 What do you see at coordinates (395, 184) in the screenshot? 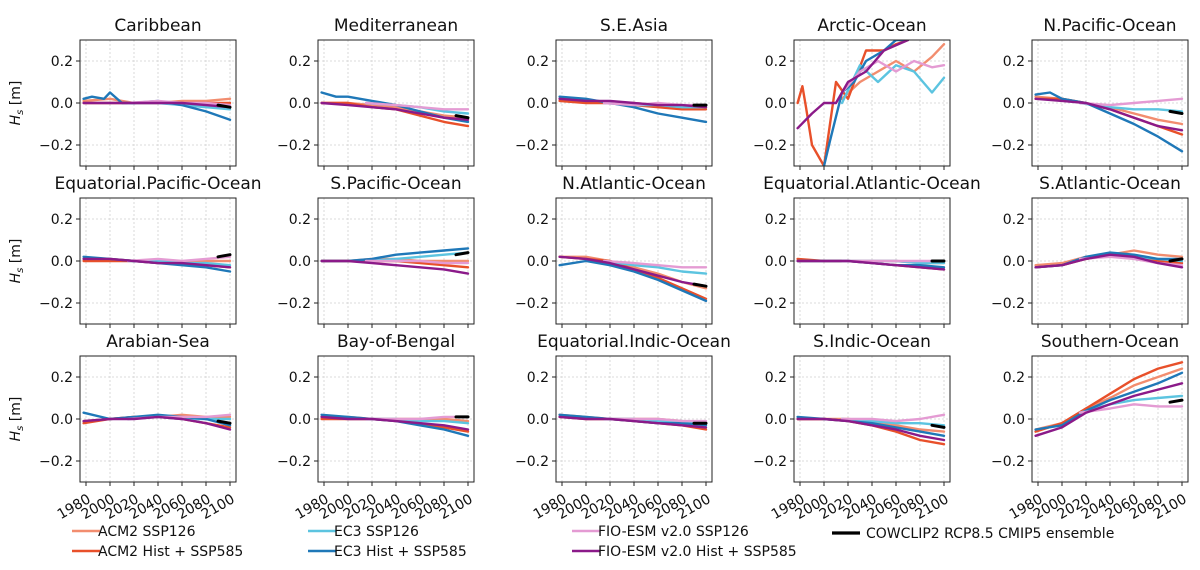
I see `panel-title: S.Pacific-Ocean` at bounding box center [395, 184].